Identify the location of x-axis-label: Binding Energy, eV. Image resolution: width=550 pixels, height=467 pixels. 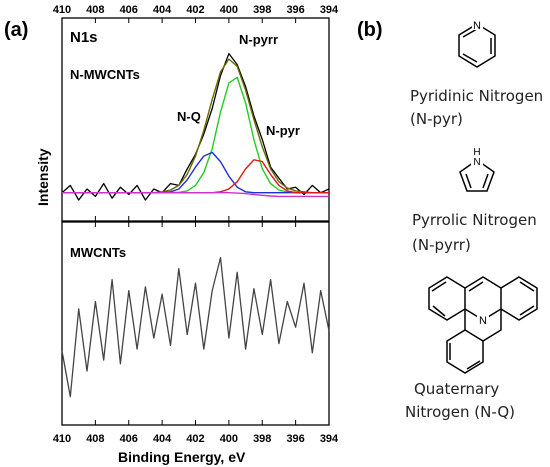
(182, 457).